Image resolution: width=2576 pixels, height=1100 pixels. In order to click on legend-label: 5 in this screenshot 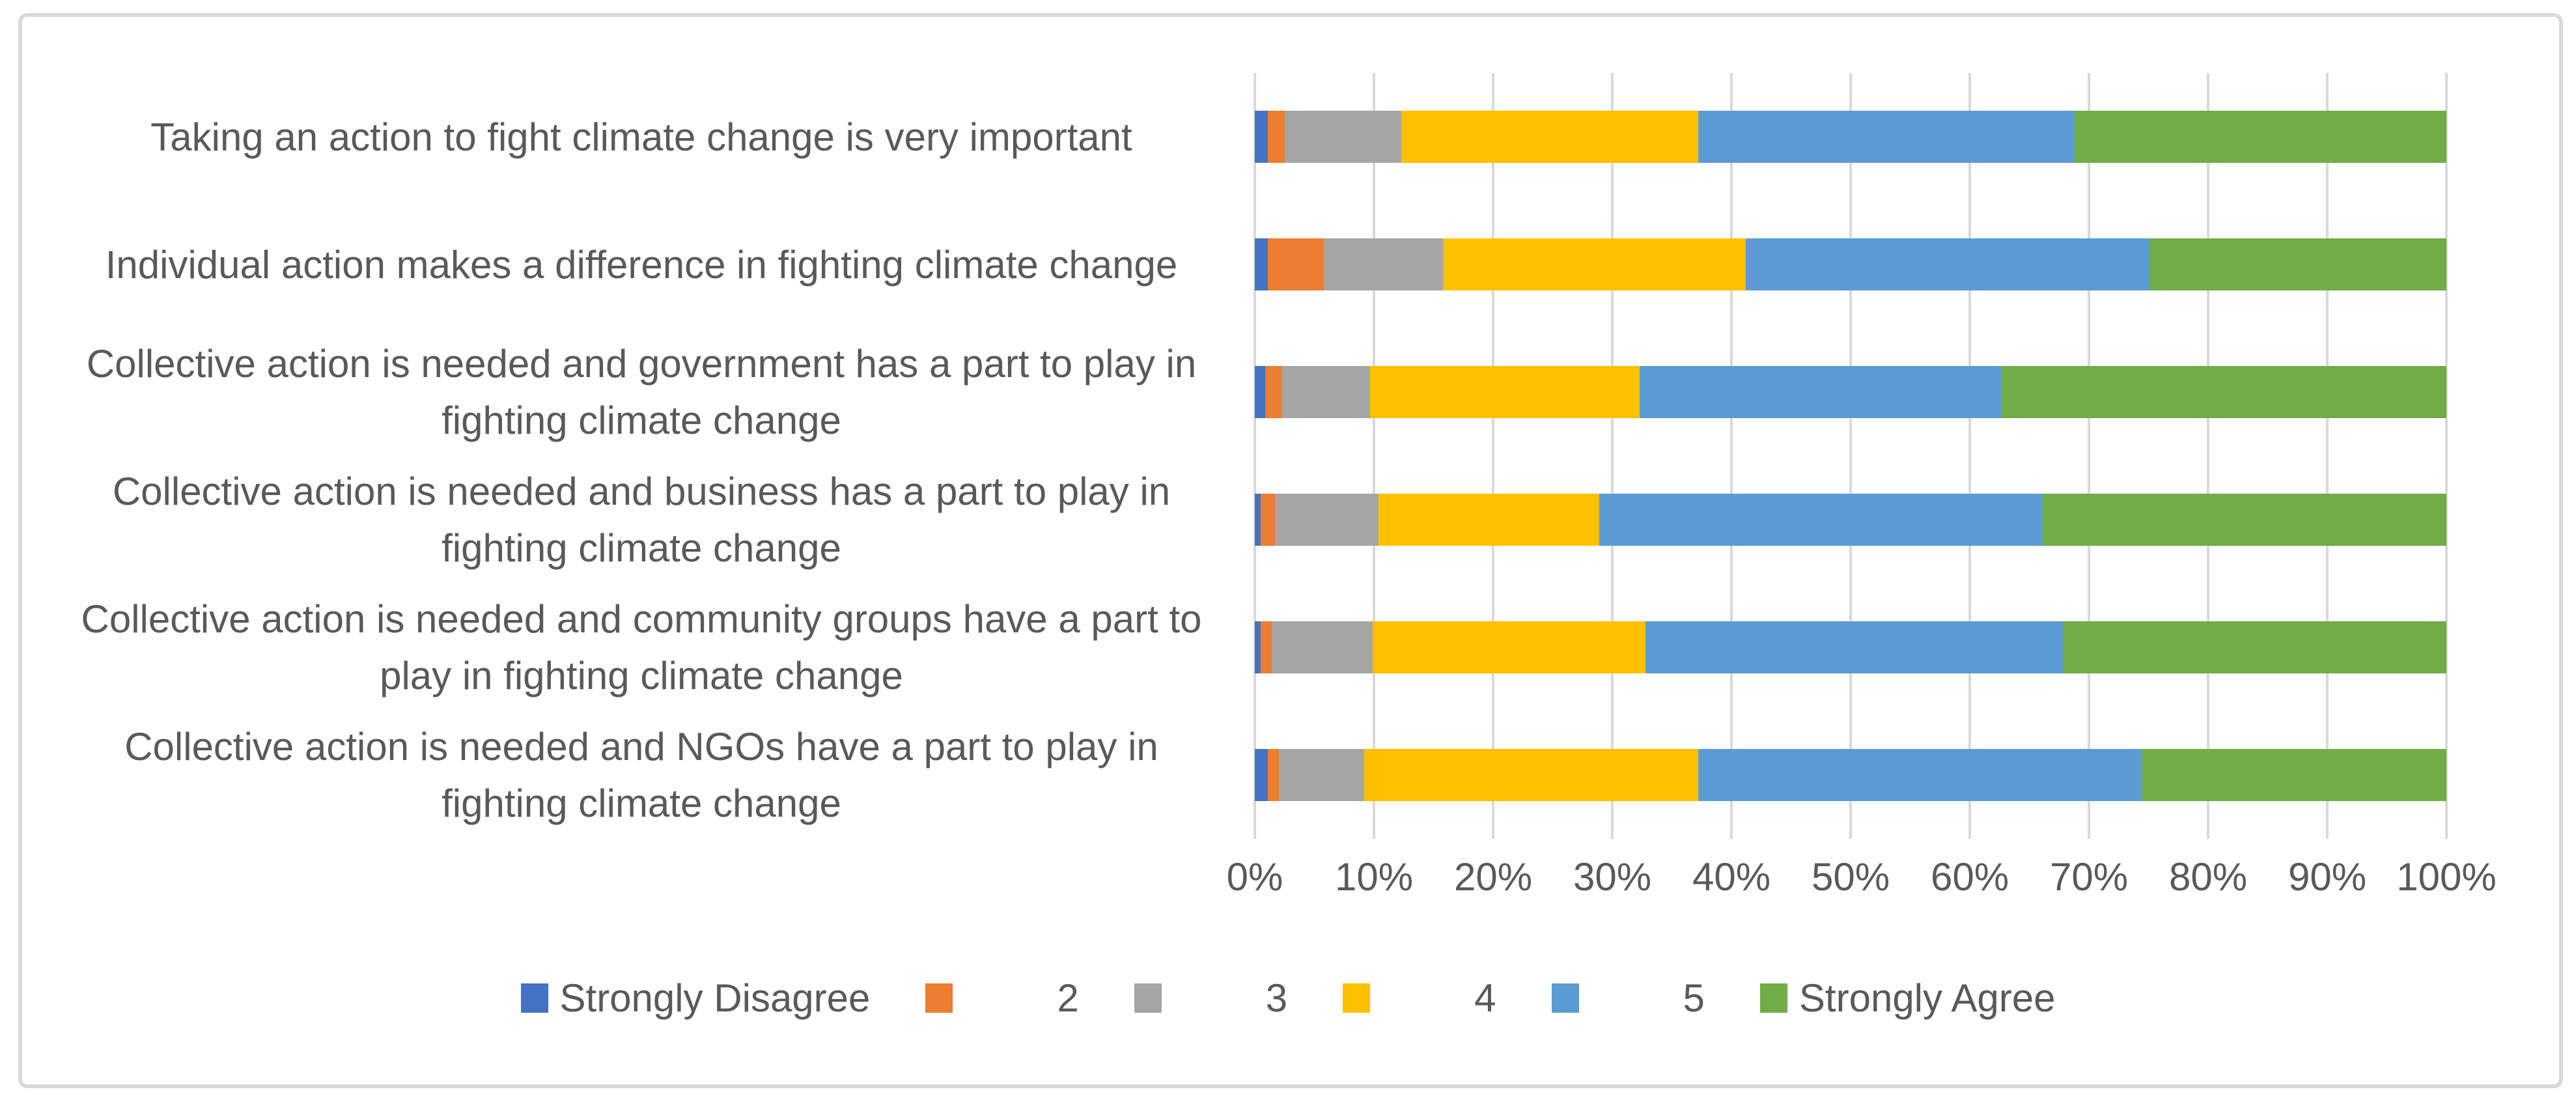, I will do `click(1694, 998)`.